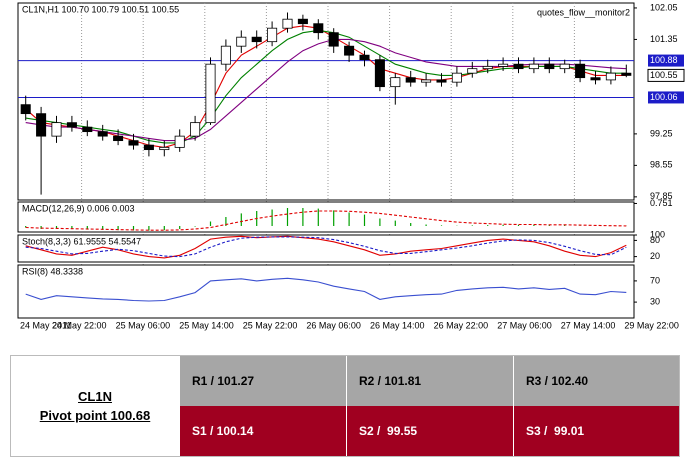 The width and height of the screenshot is (688, 463). I want to click on x-tick-label: 26 May 14:00, so click(397, 325).